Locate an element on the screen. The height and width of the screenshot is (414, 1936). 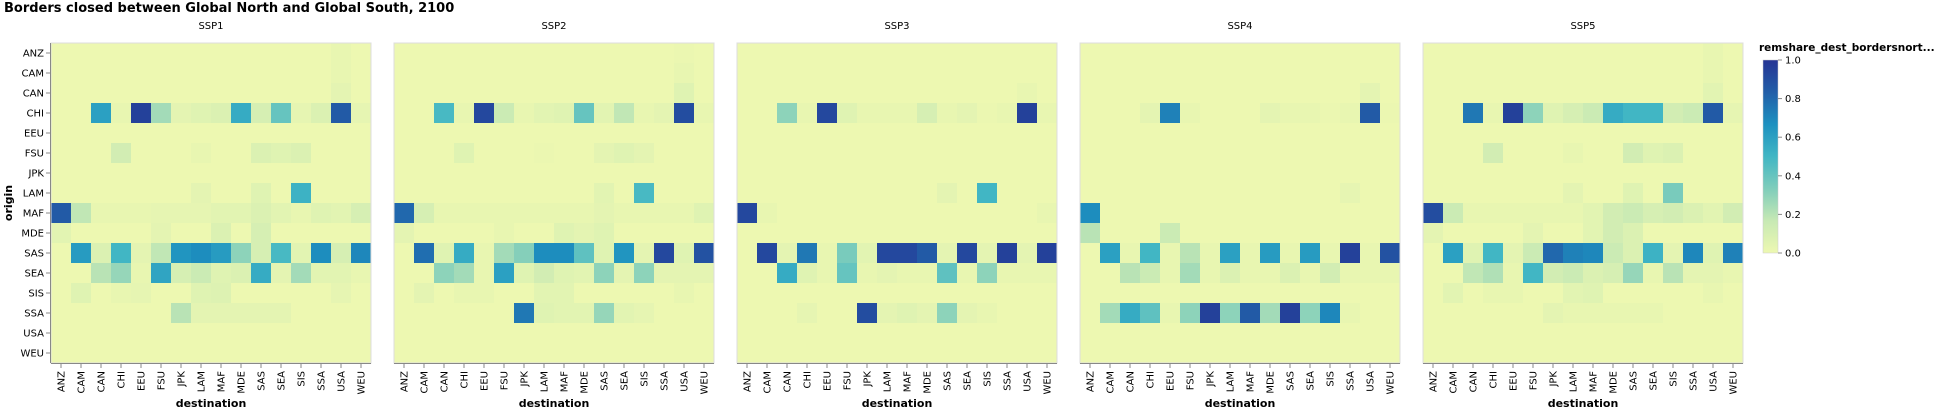
x-tick-label: CAM is located at coordinates (768, 382).